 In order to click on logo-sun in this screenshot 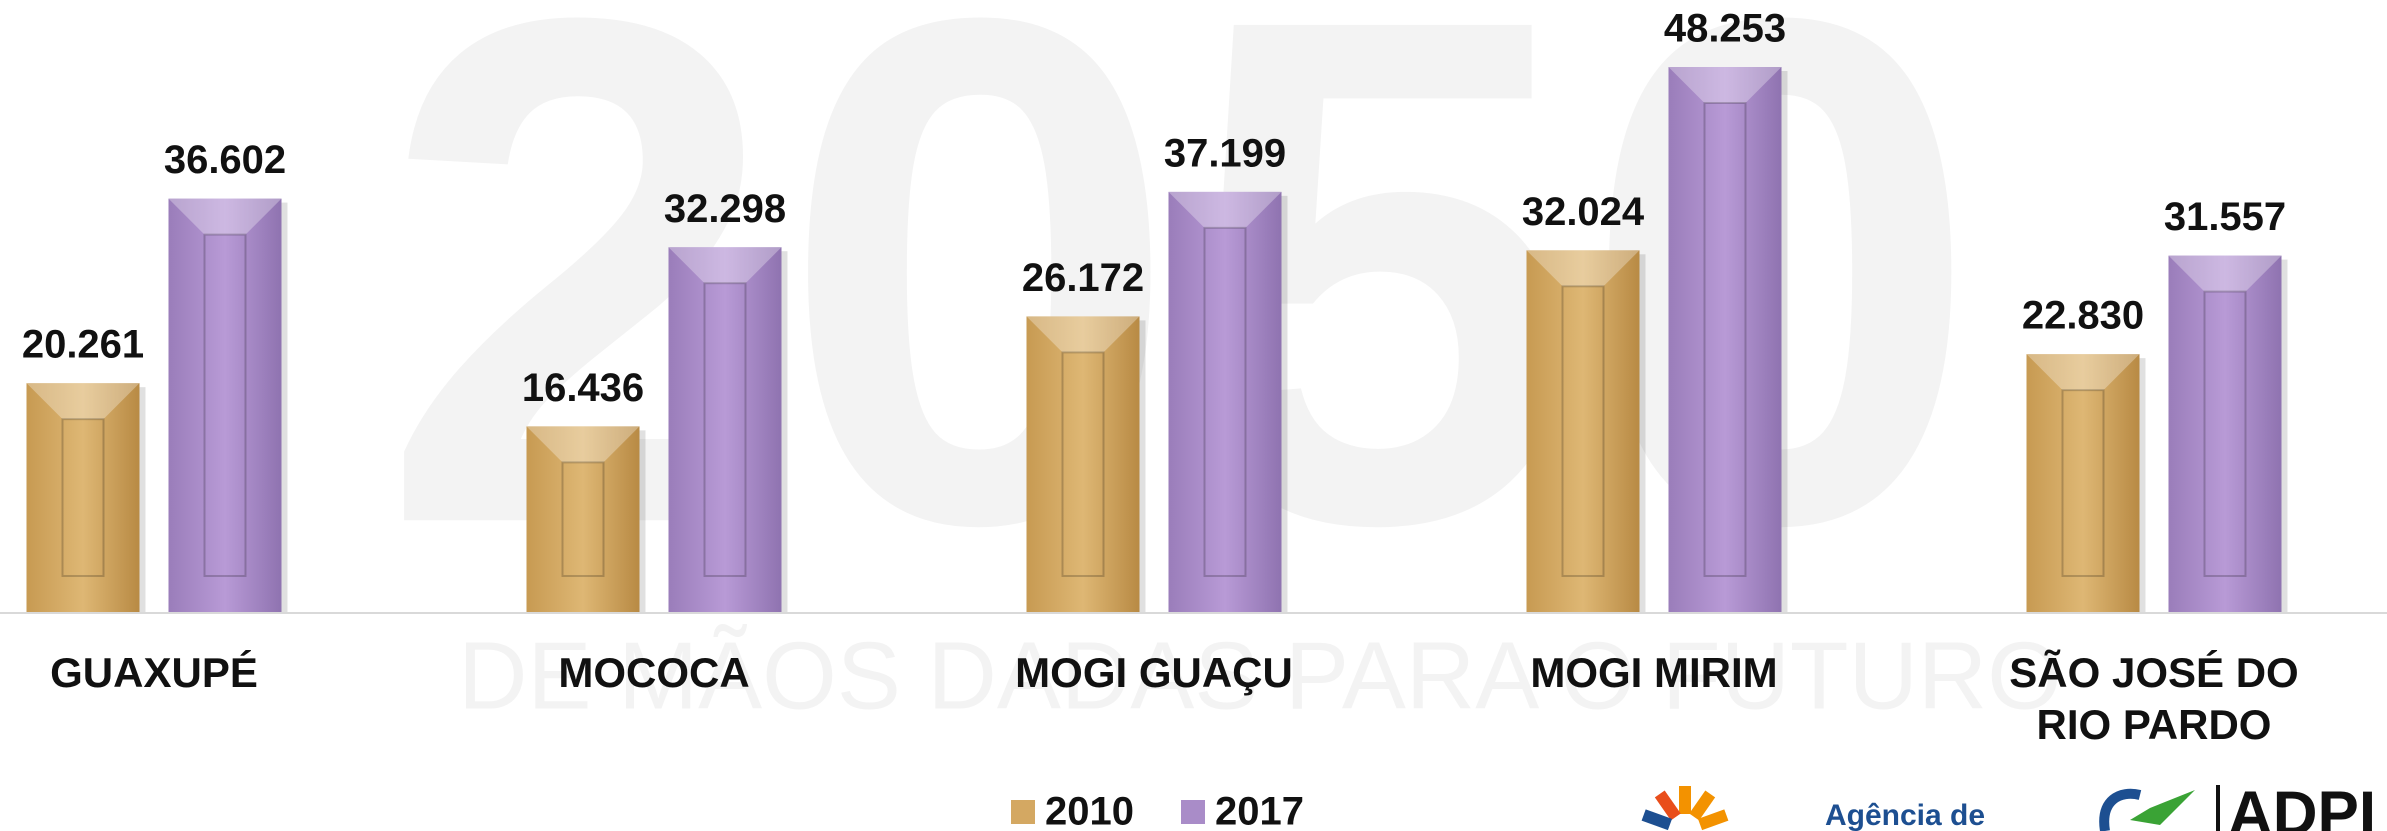, I will do `click(1685, 808)`.